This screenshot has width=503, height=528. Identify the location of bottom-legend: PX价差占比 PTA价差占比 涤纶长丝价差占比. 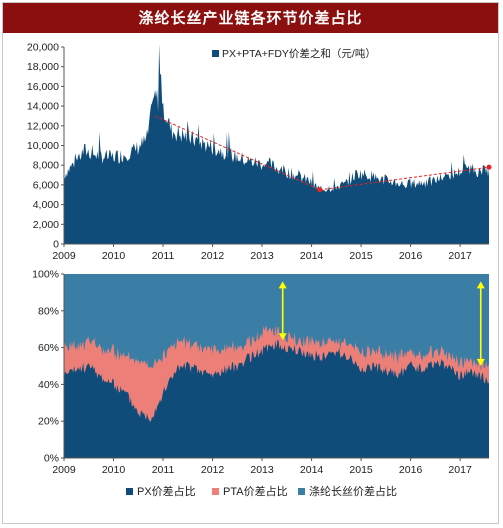
(261, 491).